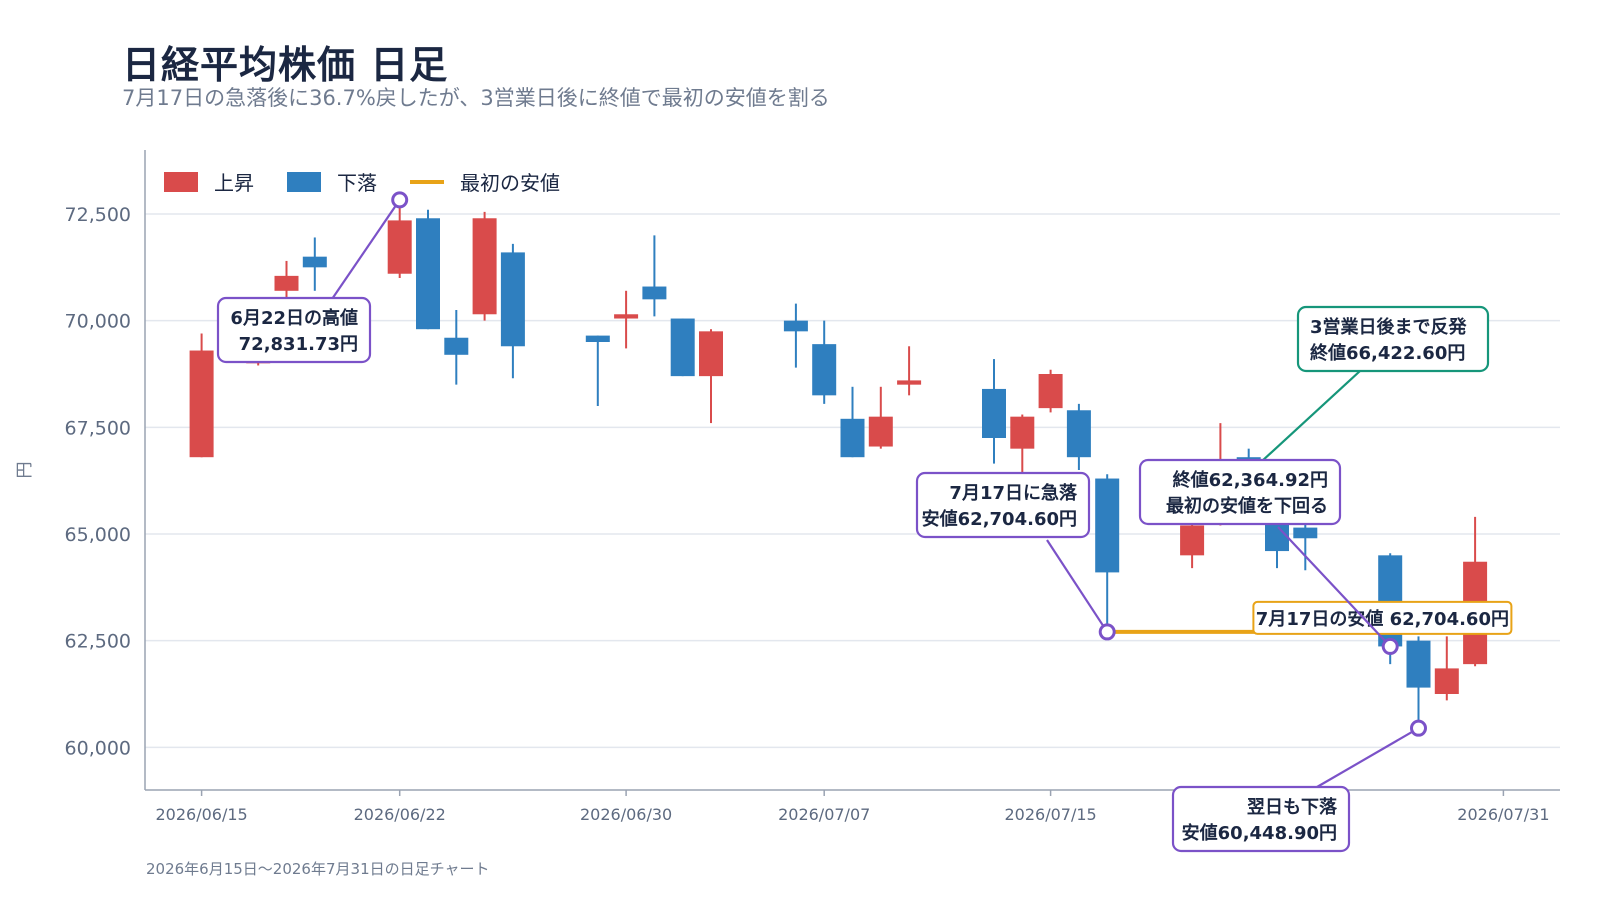  I want to click on legend-label-first-low: 最初の安値, so click(510, 183).